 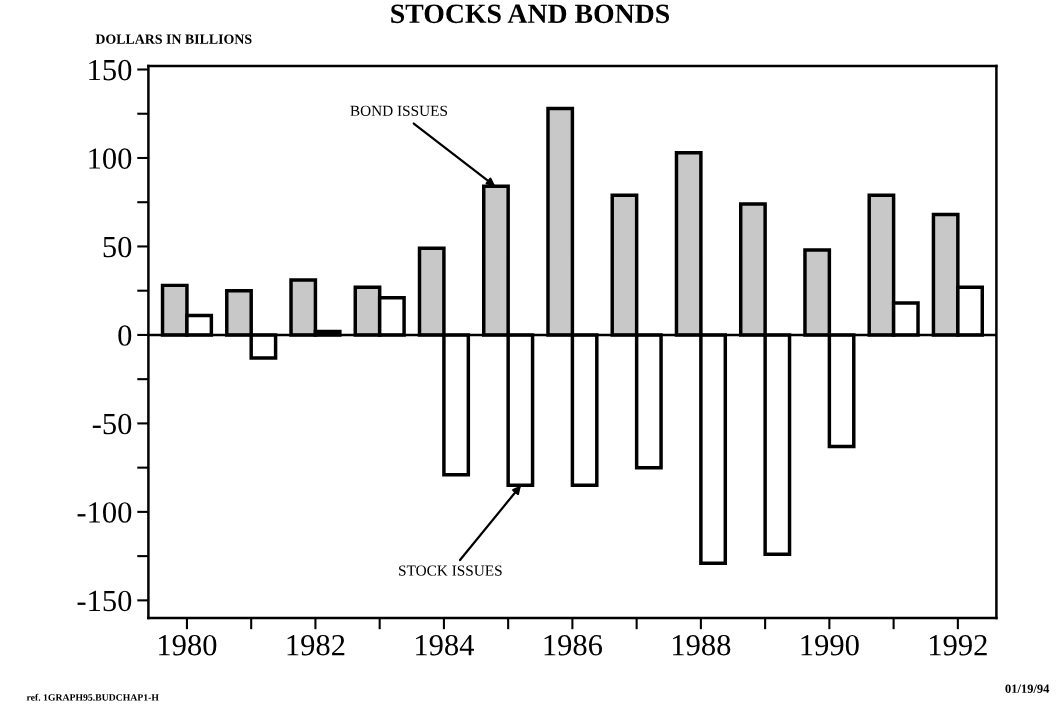 What do you see at coordinates (399, 110) in the screenshot?
I see `annotation: BOND ISSUES` at bounding box center [399, 110].